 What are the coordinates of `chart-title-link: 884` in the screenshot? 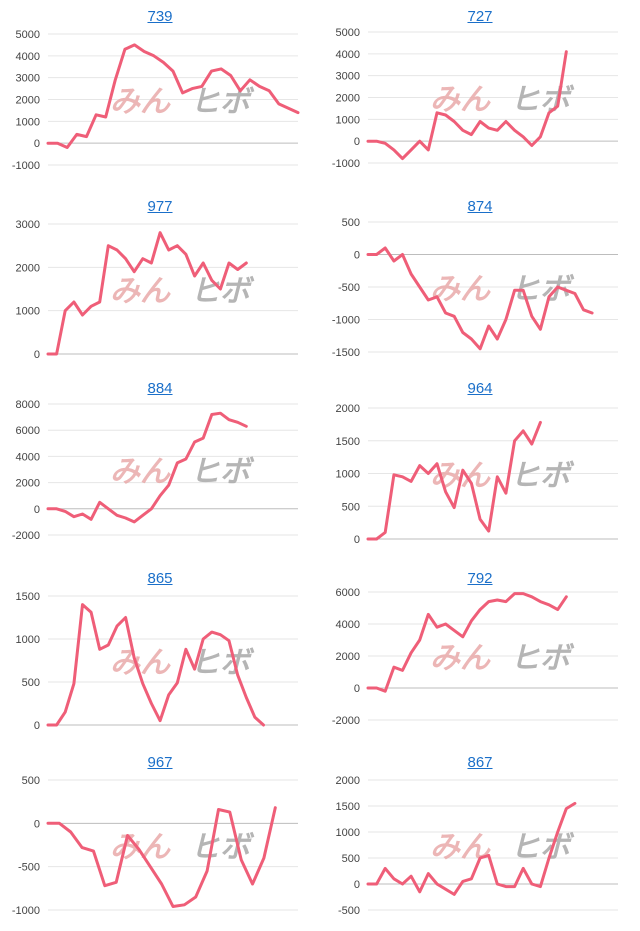 It's located at (160, 388).